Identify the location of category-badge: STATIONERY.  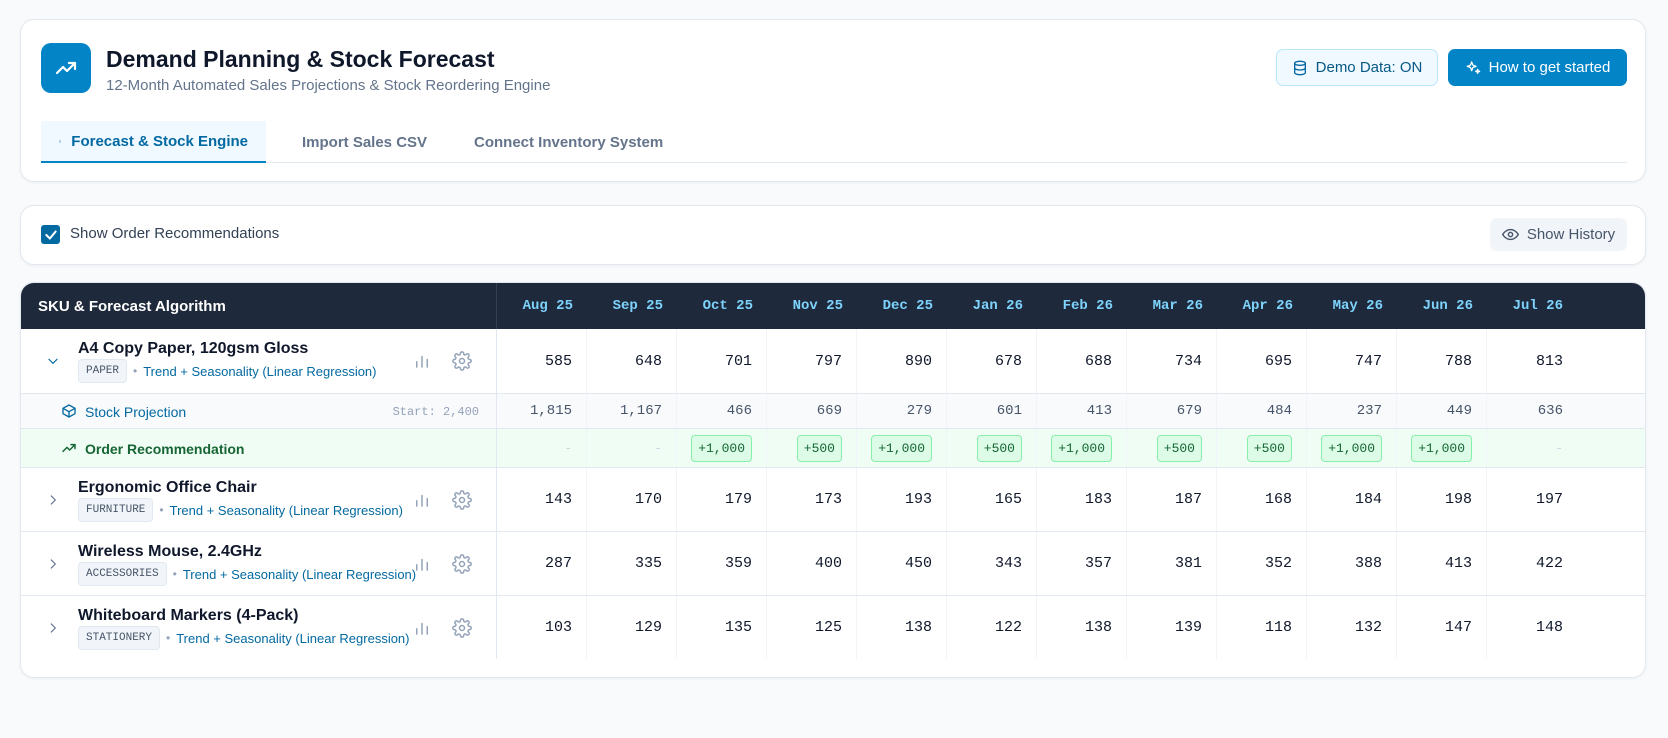
(119, 638).